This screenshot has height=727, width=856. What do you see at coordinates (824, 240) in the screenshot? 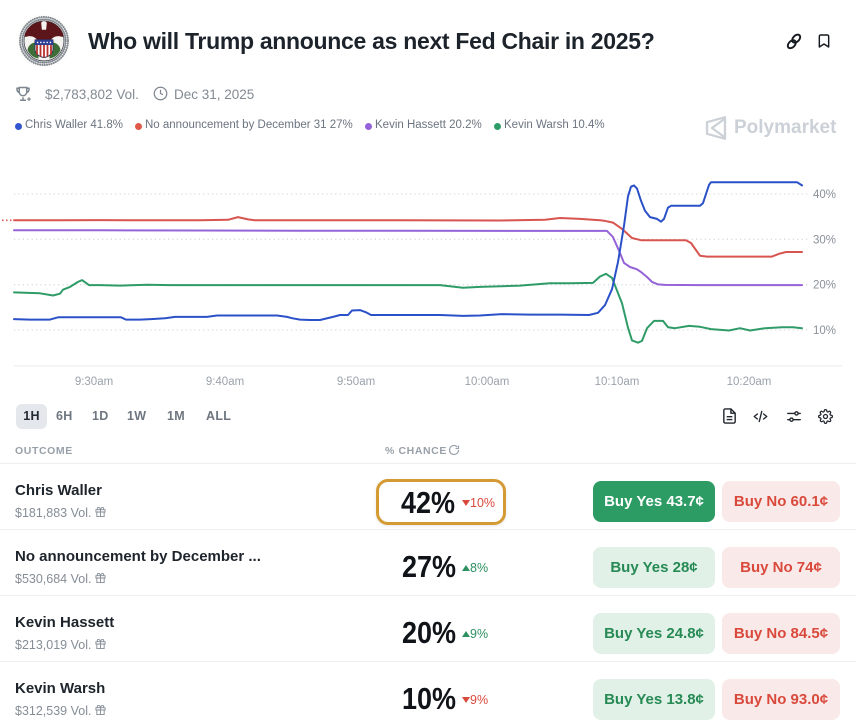
I see `svg-text: 30%` at bounding box center [824, 240].